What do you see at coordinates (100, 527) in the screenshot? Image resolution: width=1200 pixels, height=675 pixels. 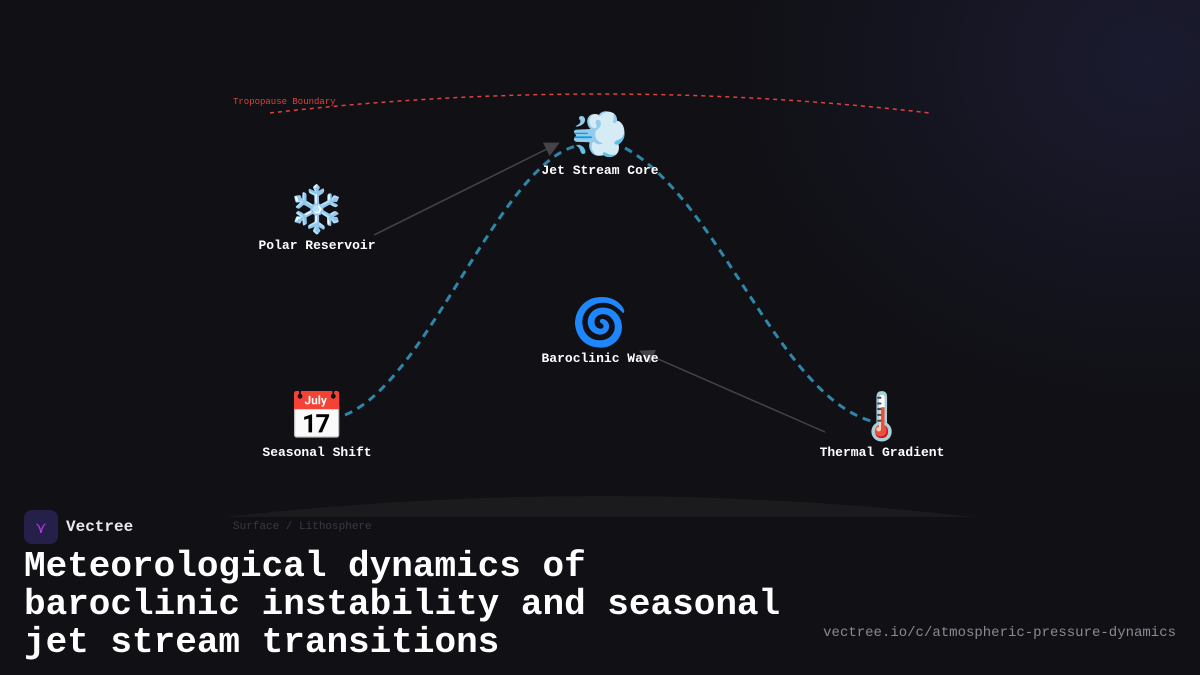 I see `brand-name: Vectree` at bounding box center [100, 527].